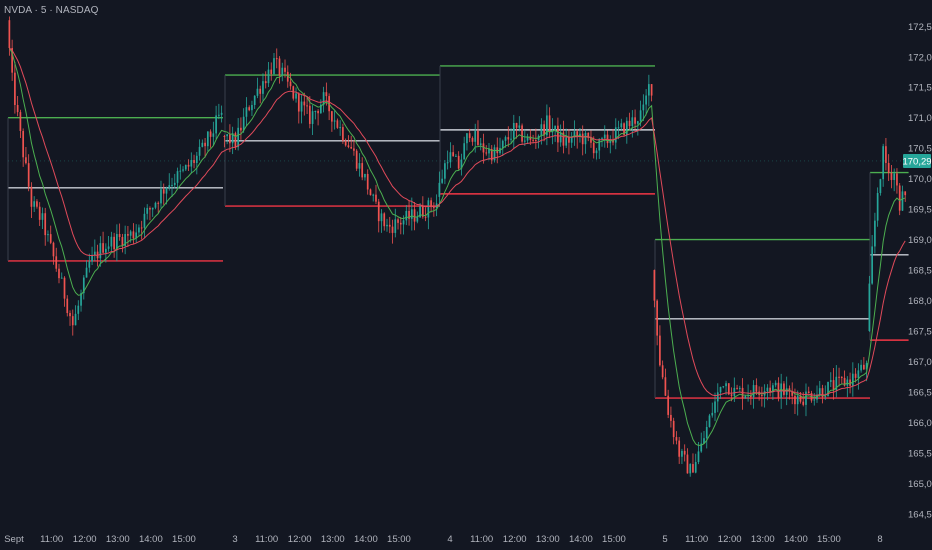 The width and height of the screenshot is (932, 550). Describe the element at coordinates (920, 301) in the screenshot. I see `y-tick-label: 168,00` at that location.